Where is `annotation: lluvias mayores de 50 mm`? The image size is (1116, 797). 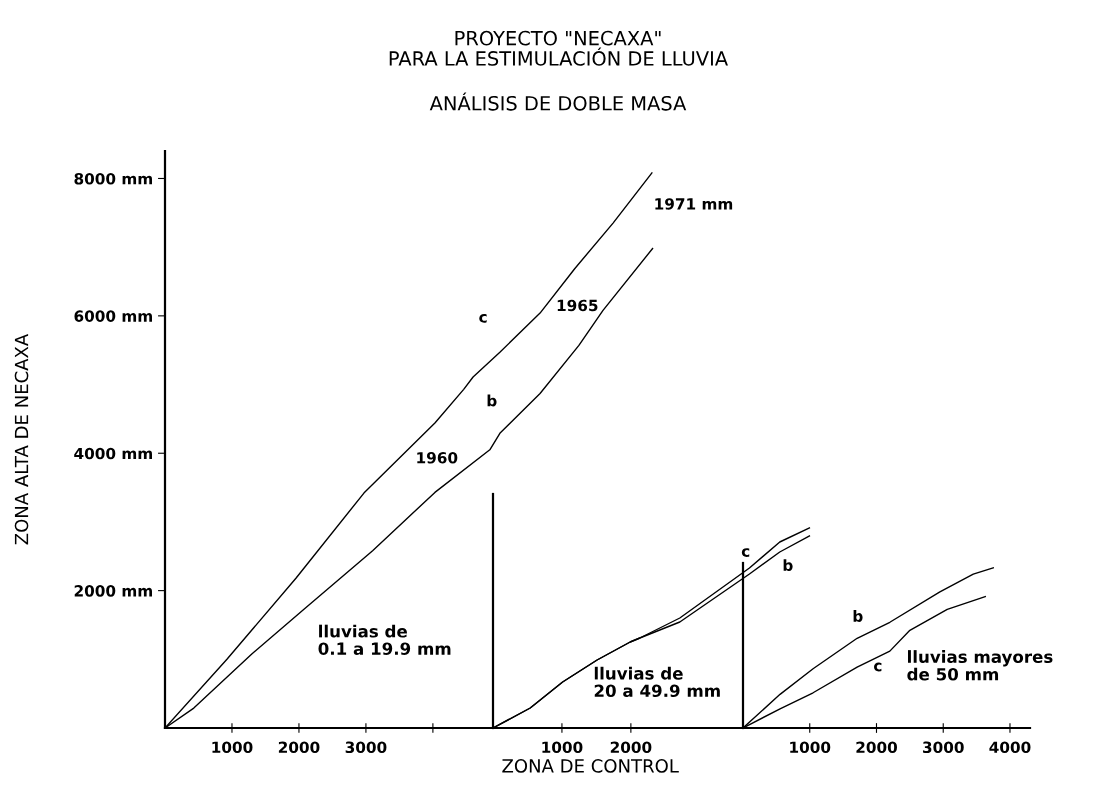
annotation: lluvias mayores de 50 mm is located at coordinates (980, 665).